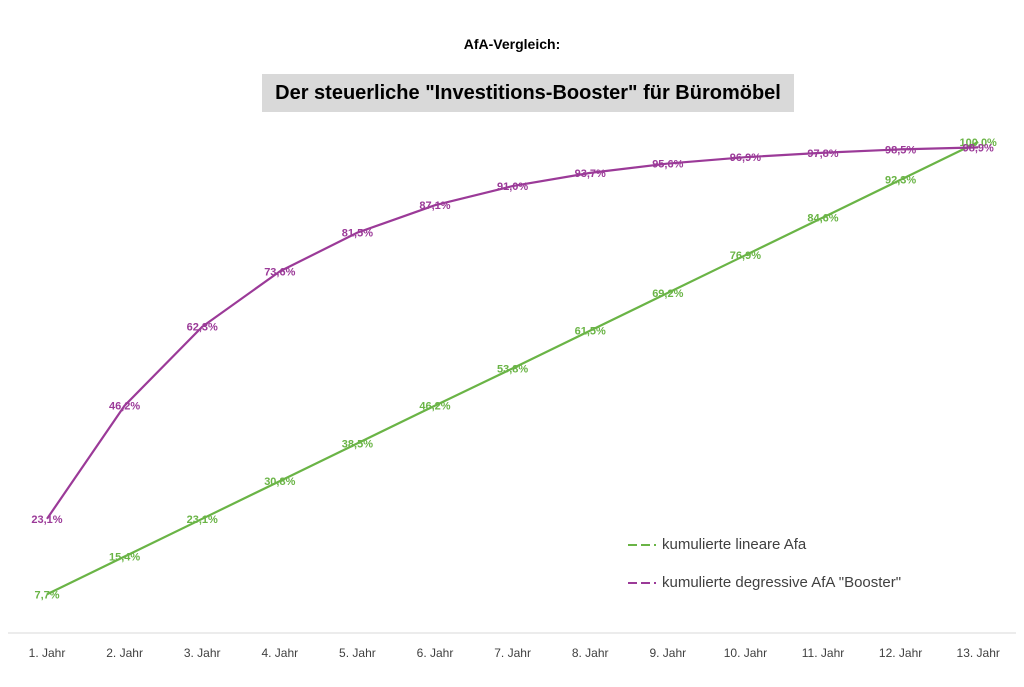  What do you see at coordinates (512, 187) in the screenshot?
I see `data-label: 91,0%` at bounding box center [512, 187].